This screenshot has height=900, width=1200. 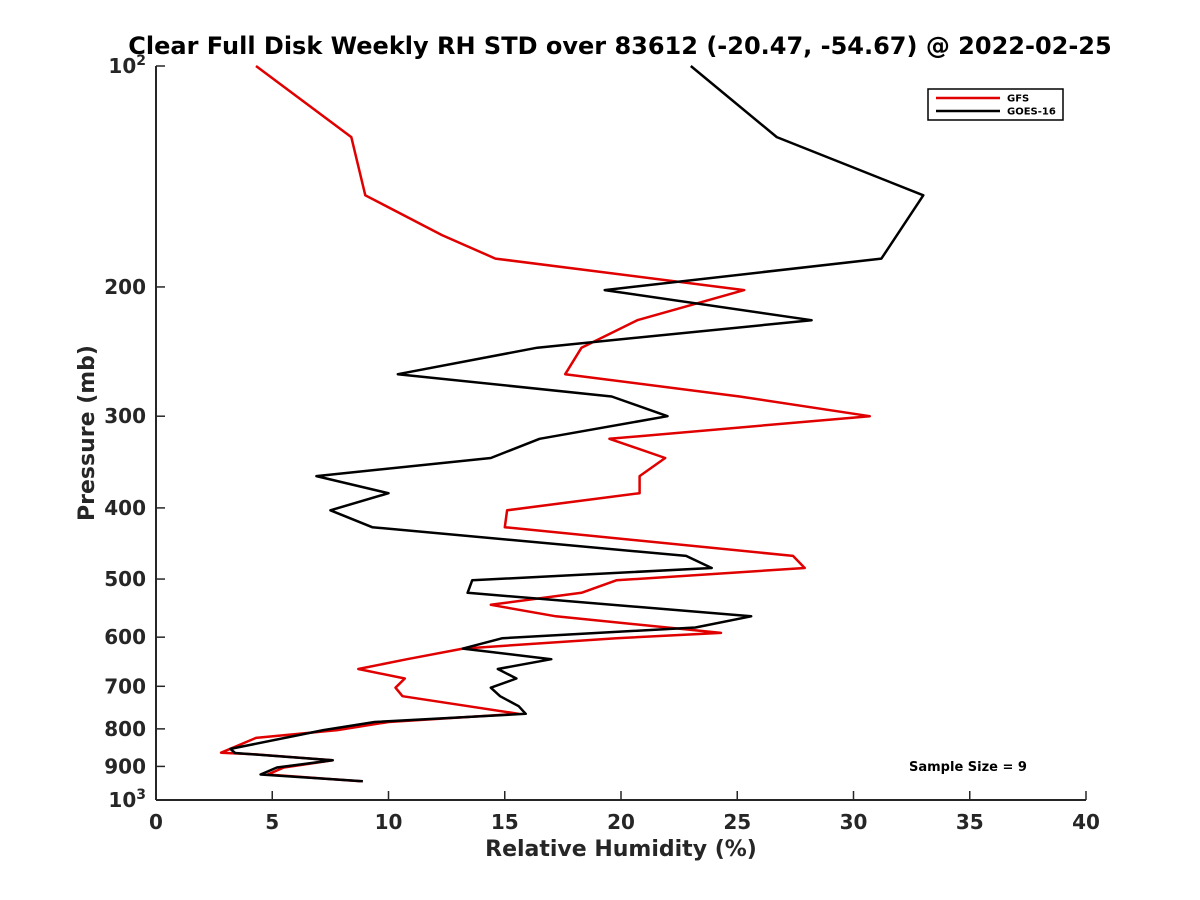 I want to click on y-ticks: 10² 200 300 400 500 600 700 800 900 10³, so click(x=134, y=432).